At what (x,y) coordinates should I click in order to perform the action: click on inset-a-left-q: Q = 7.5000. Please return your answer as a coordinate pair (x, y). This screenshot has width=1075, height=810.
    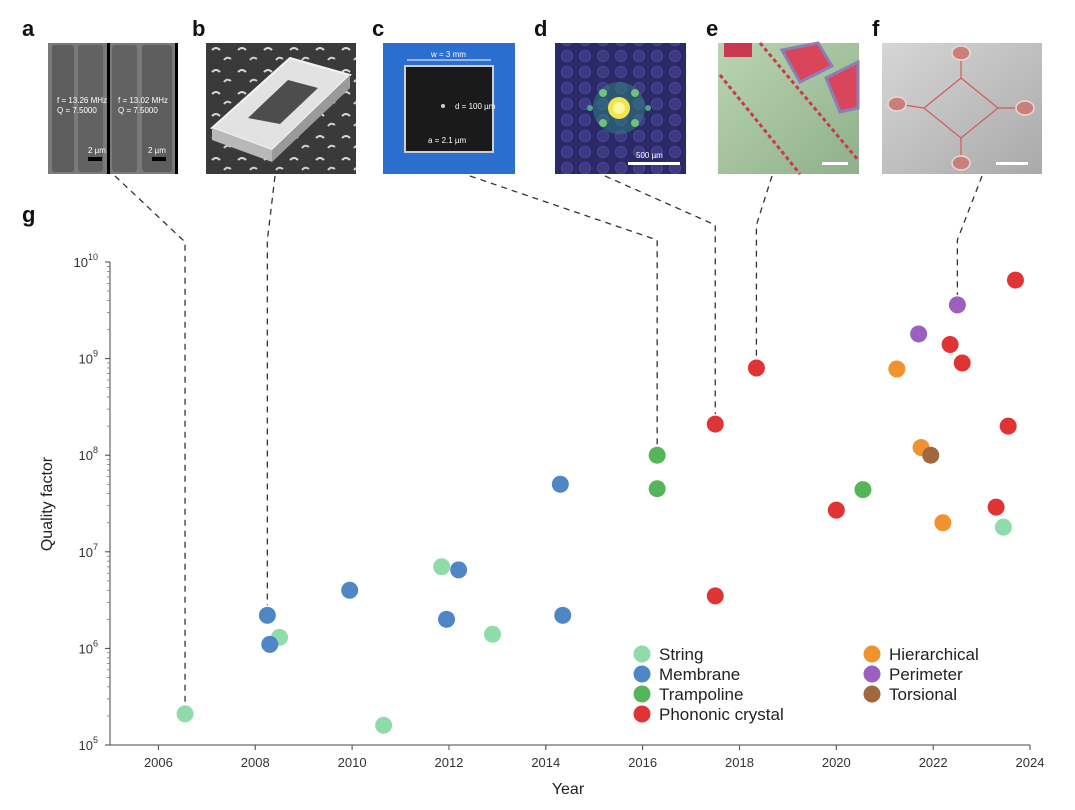
    Looking at the image, I should click on (77, 110).